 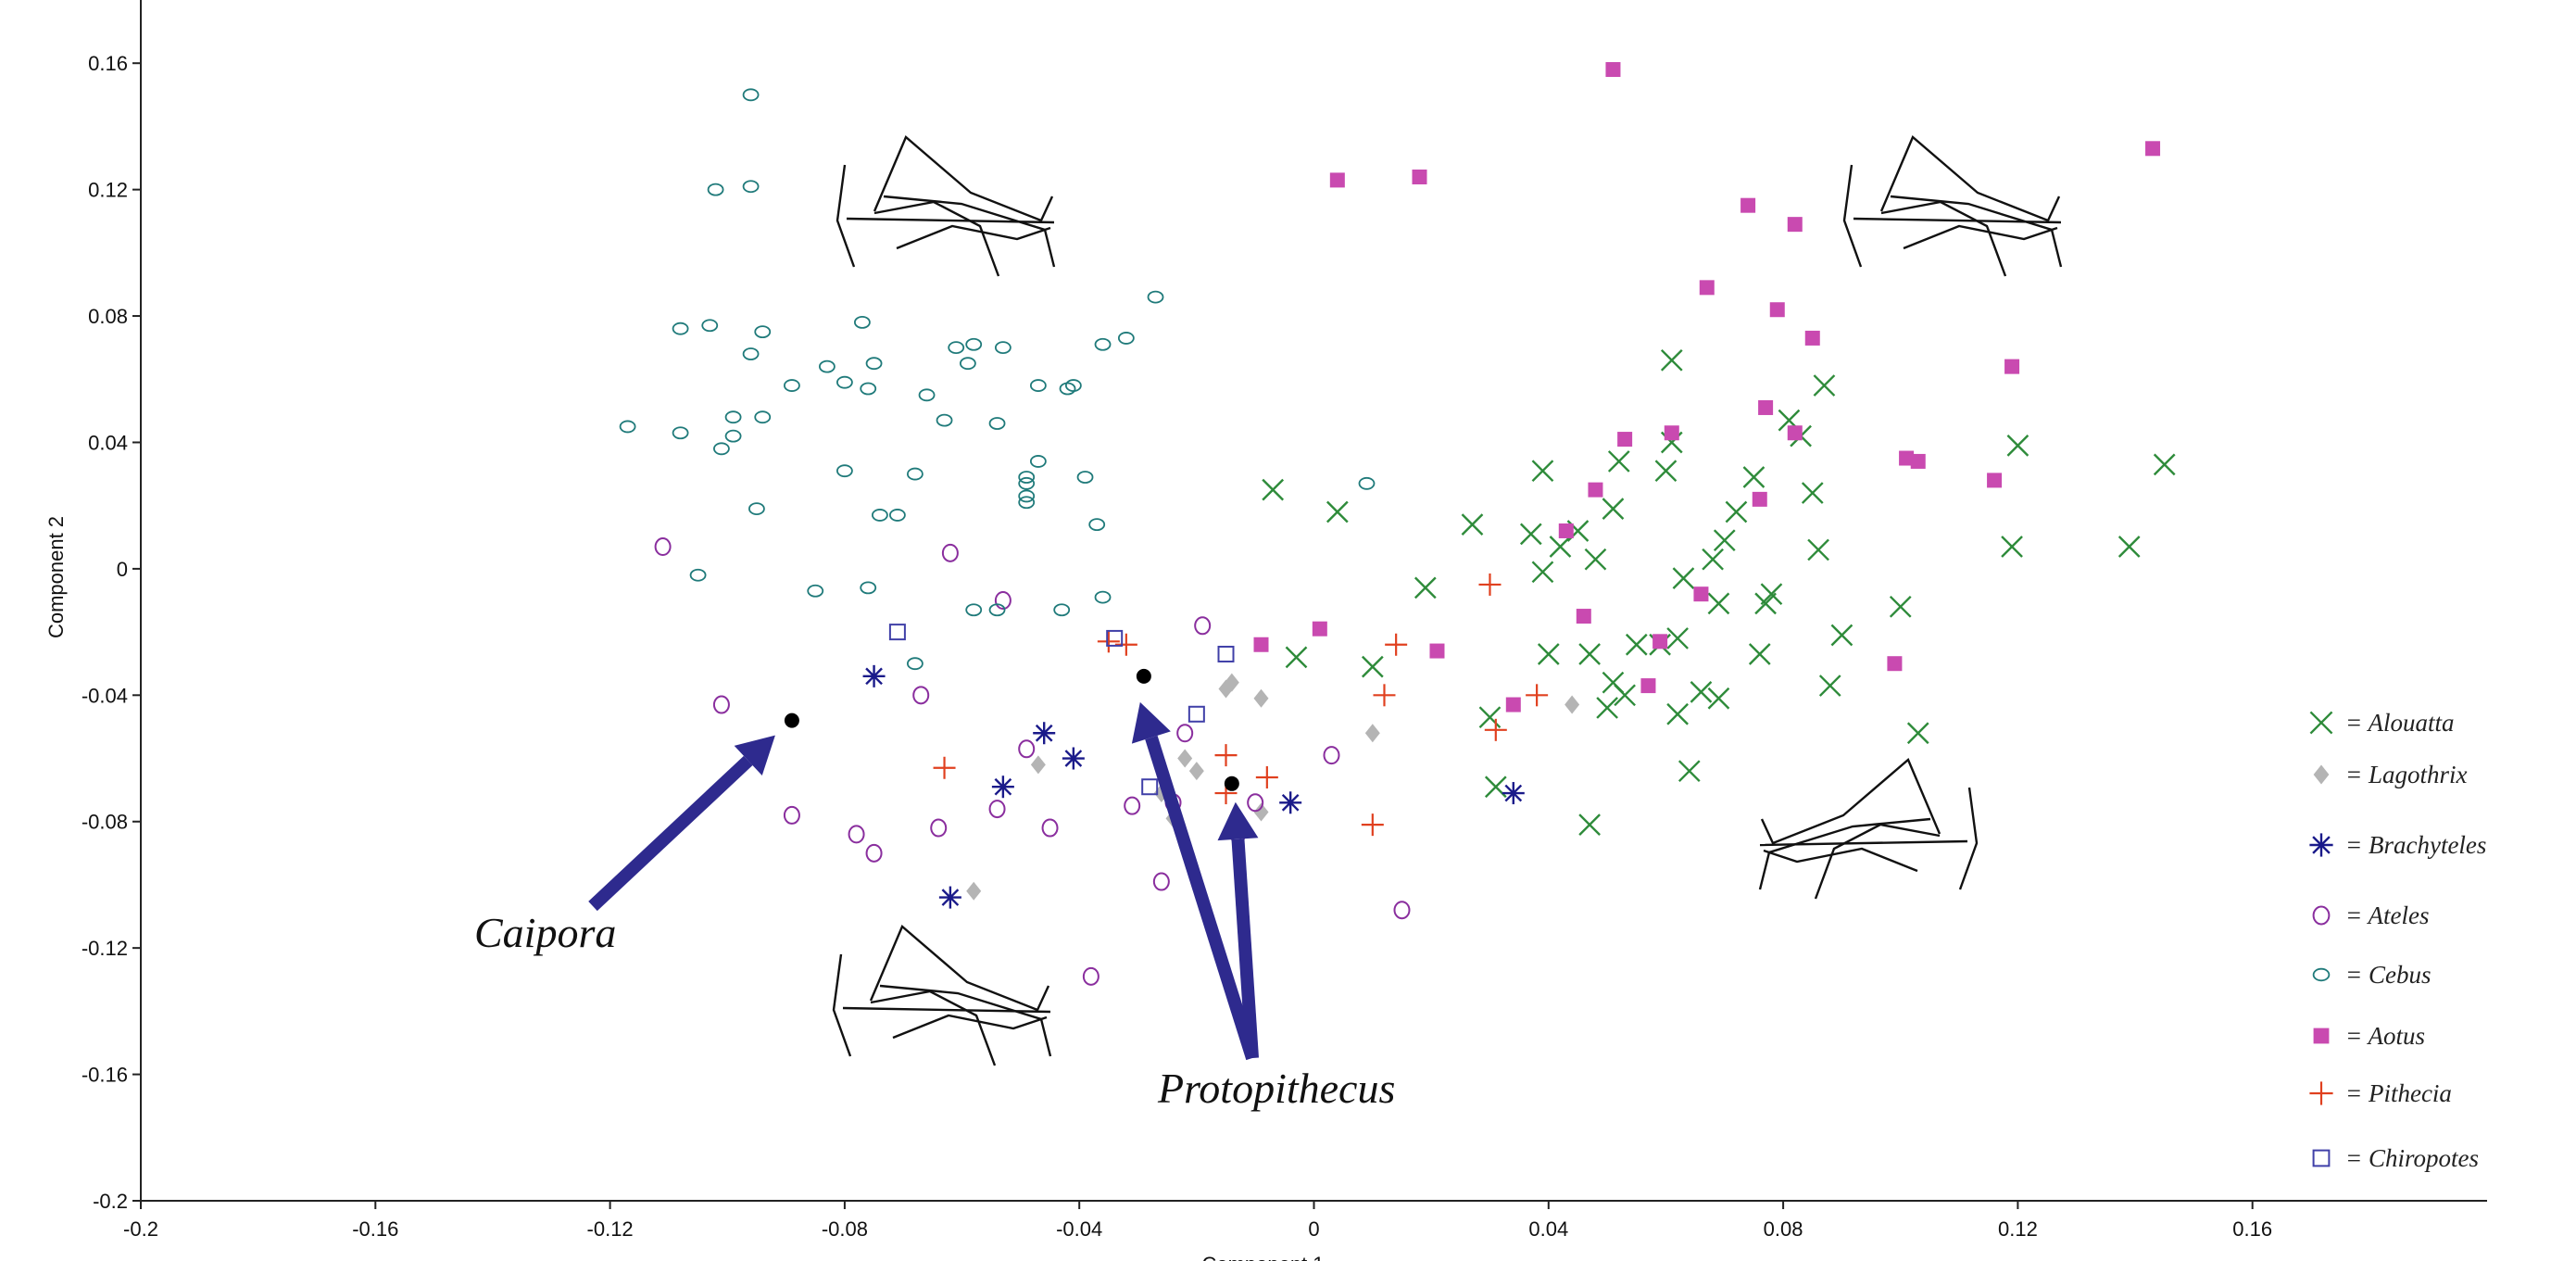 What do you see at coordinates (1073, 758) in the screenshot?
I see `asterisk-mark-stroke` at bounding box center [1073, 758].